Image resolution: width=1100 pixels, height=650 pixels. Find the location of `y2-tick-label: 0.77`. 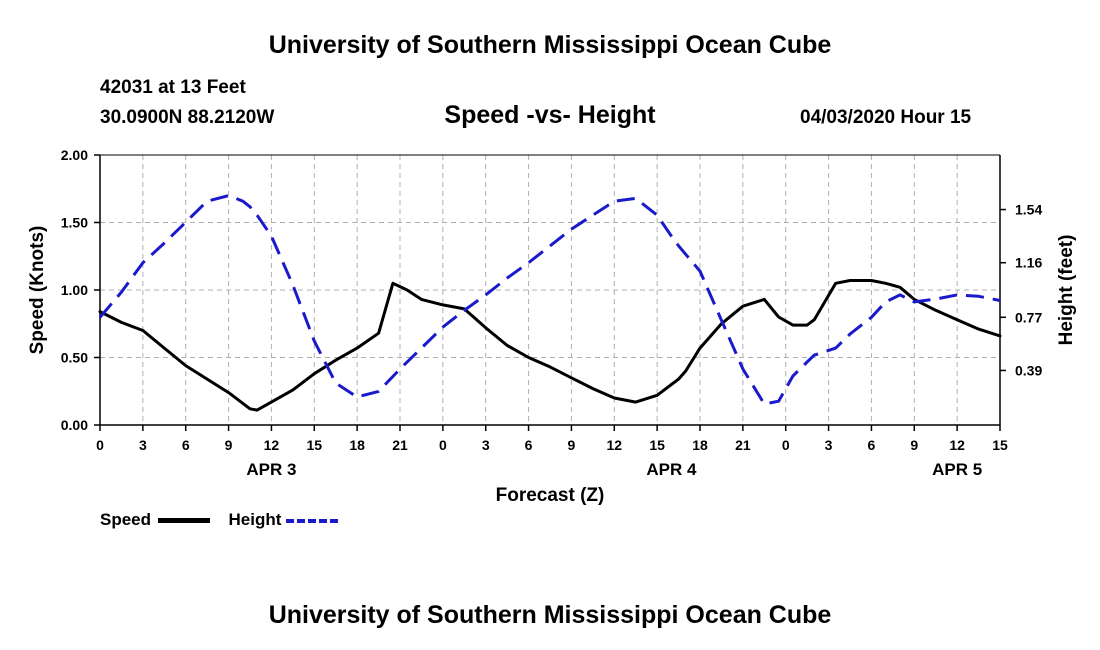

y2-tick-label: 0.77 is located at coordinates (1028, 317).